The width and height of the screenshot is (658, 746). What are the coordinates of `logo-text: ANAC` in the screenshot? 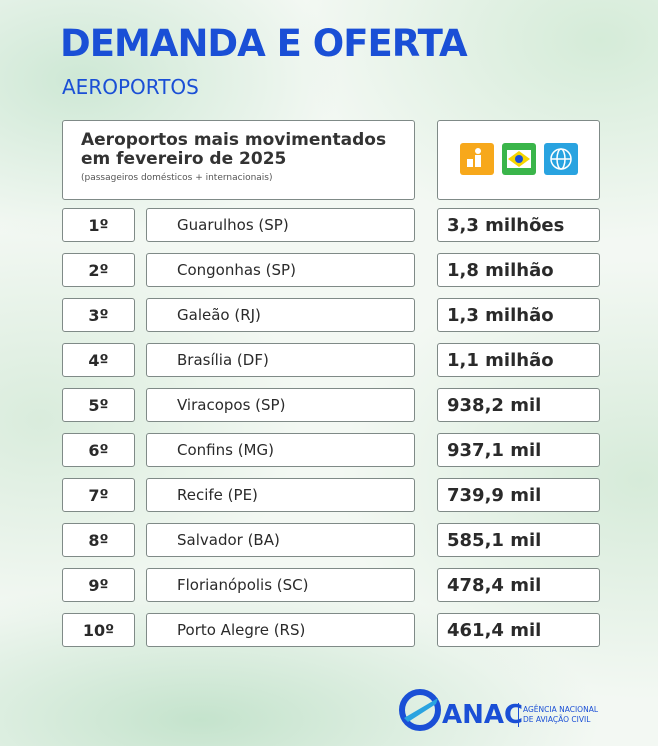 It's located at (483, 715).